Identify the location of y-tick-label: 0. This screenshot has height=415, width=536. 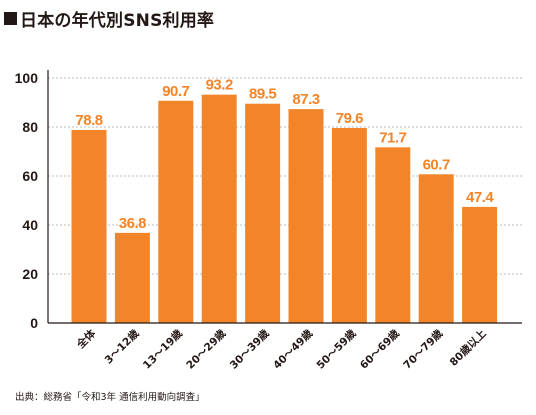
(34, 323).